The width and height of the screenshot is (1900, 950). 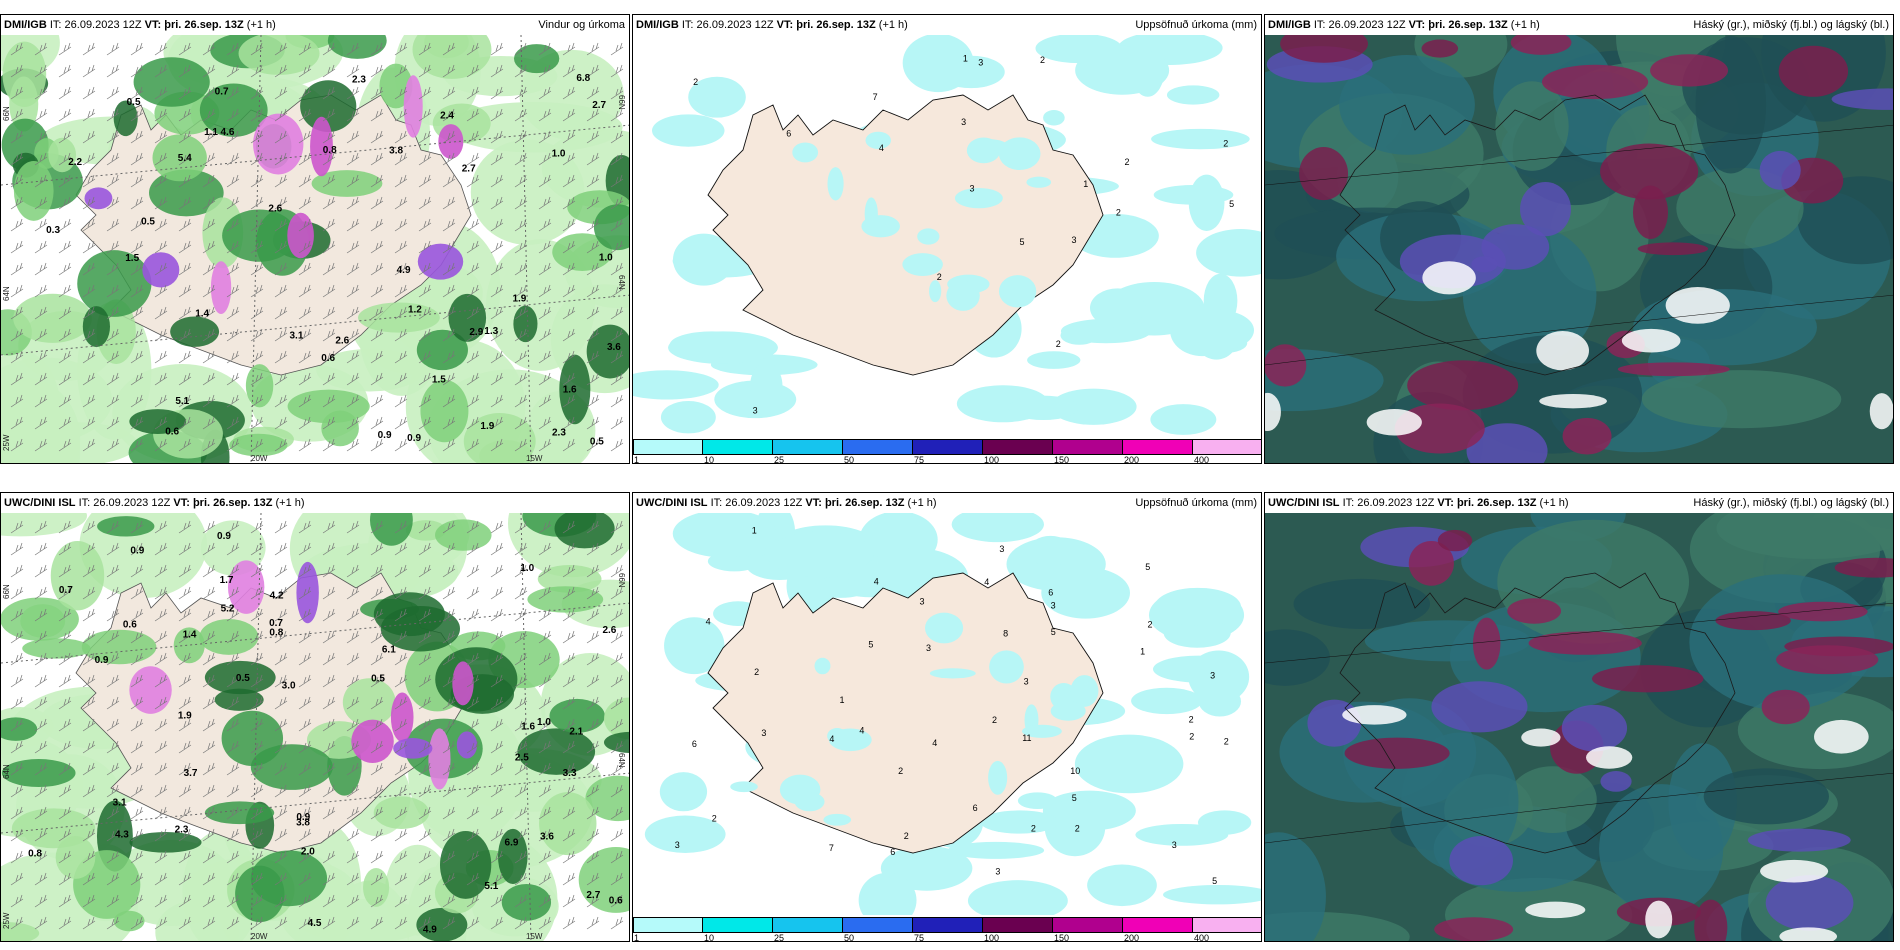 I want to click on precip-value-label: 1.4, so click(x=190, y=634).